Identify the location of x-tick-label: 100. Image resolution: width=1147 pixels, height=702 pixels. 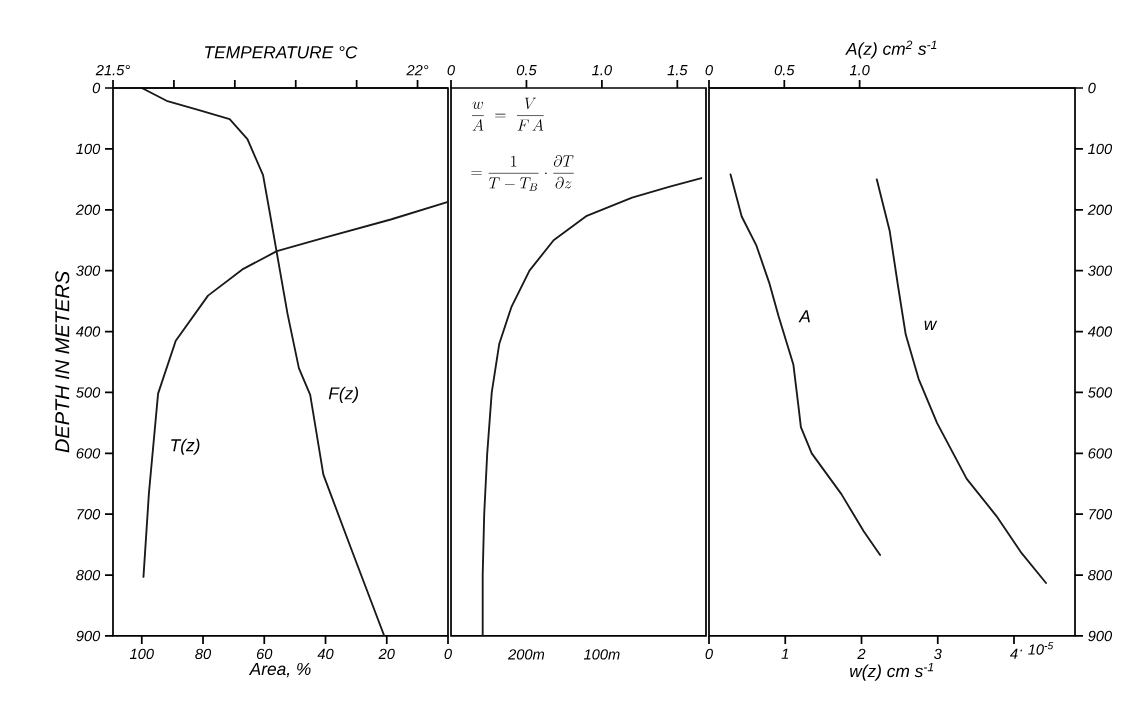
(141, 654).